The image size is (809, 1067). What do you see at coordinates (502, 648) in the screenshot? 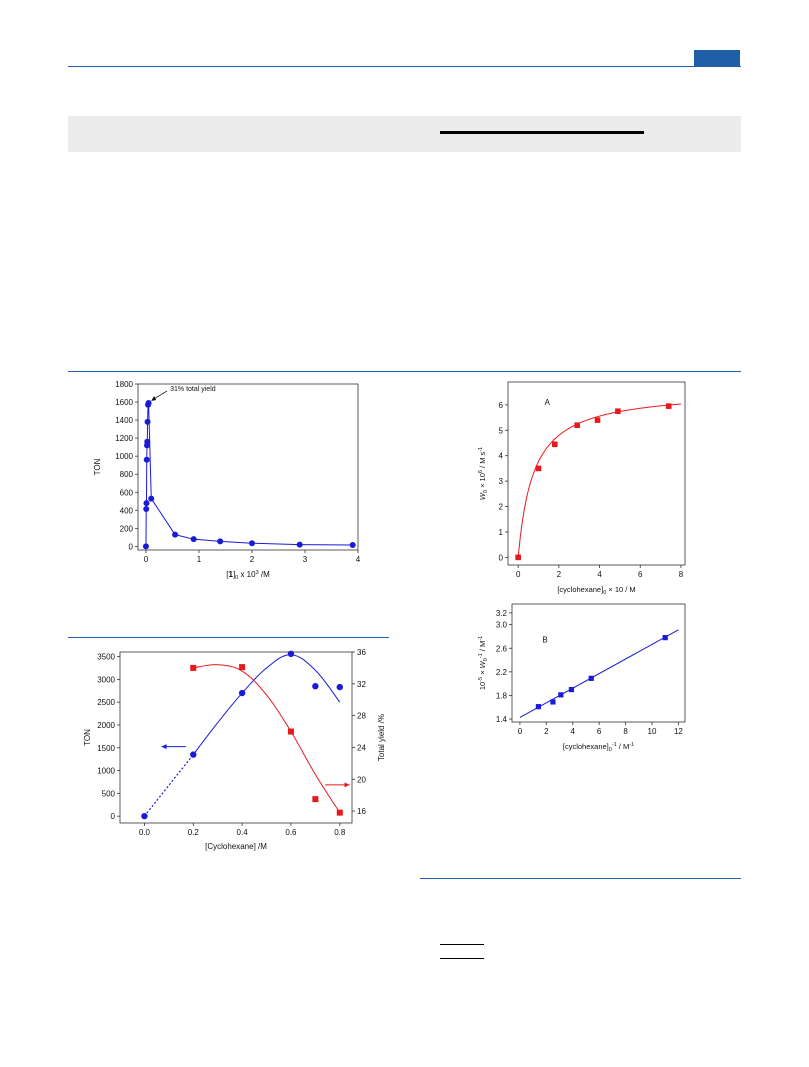
I see `y-tick-label: 2.6` at bounding box center [502, 648].